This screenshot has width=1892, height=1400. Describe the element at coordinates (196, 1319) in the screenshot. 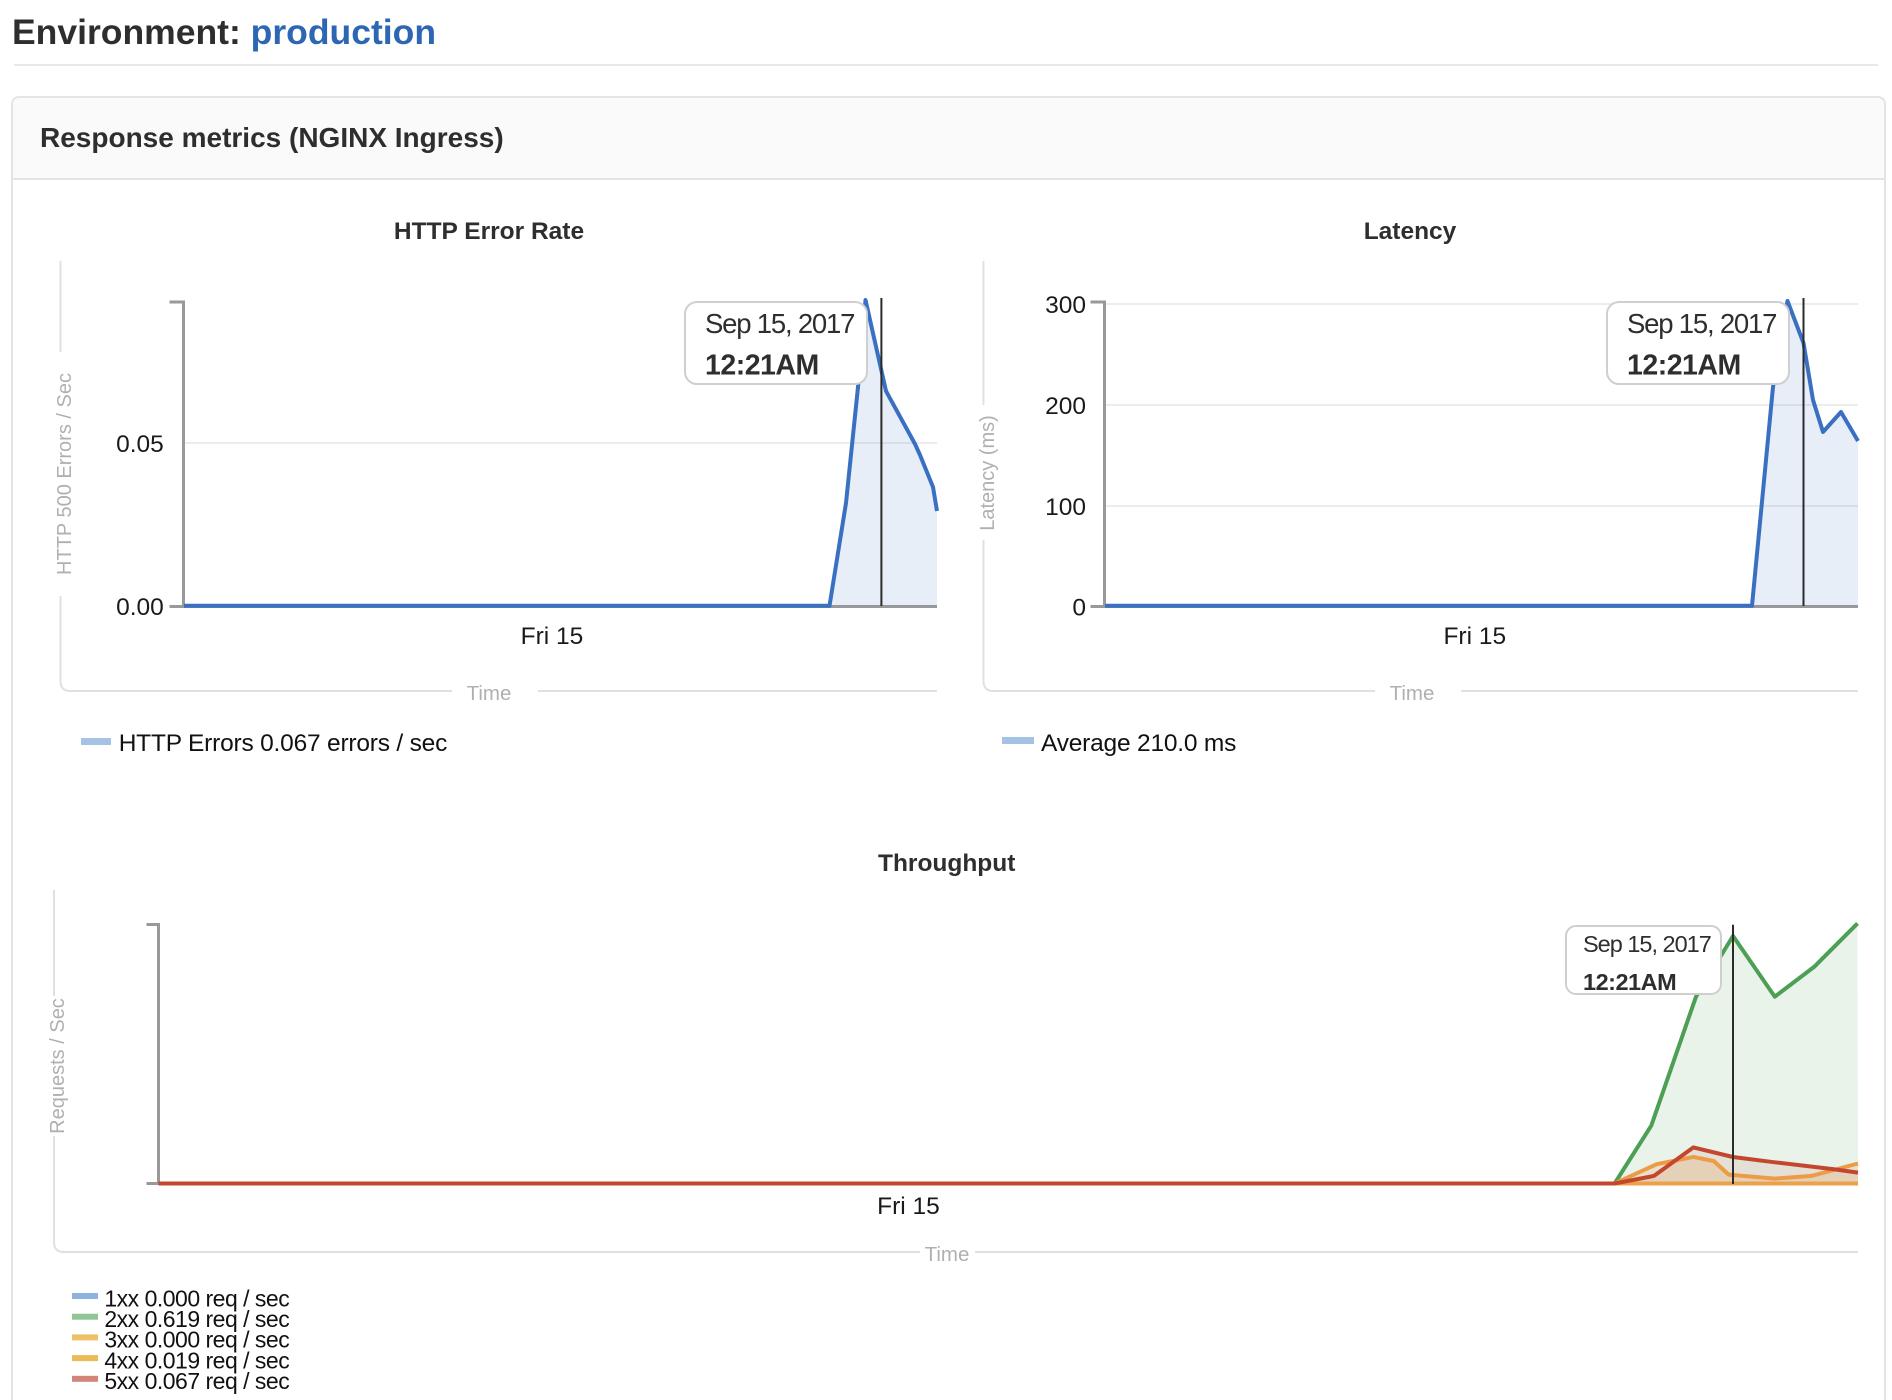

I see `svg-text: 2xx 0.619 req / sec` at that location.